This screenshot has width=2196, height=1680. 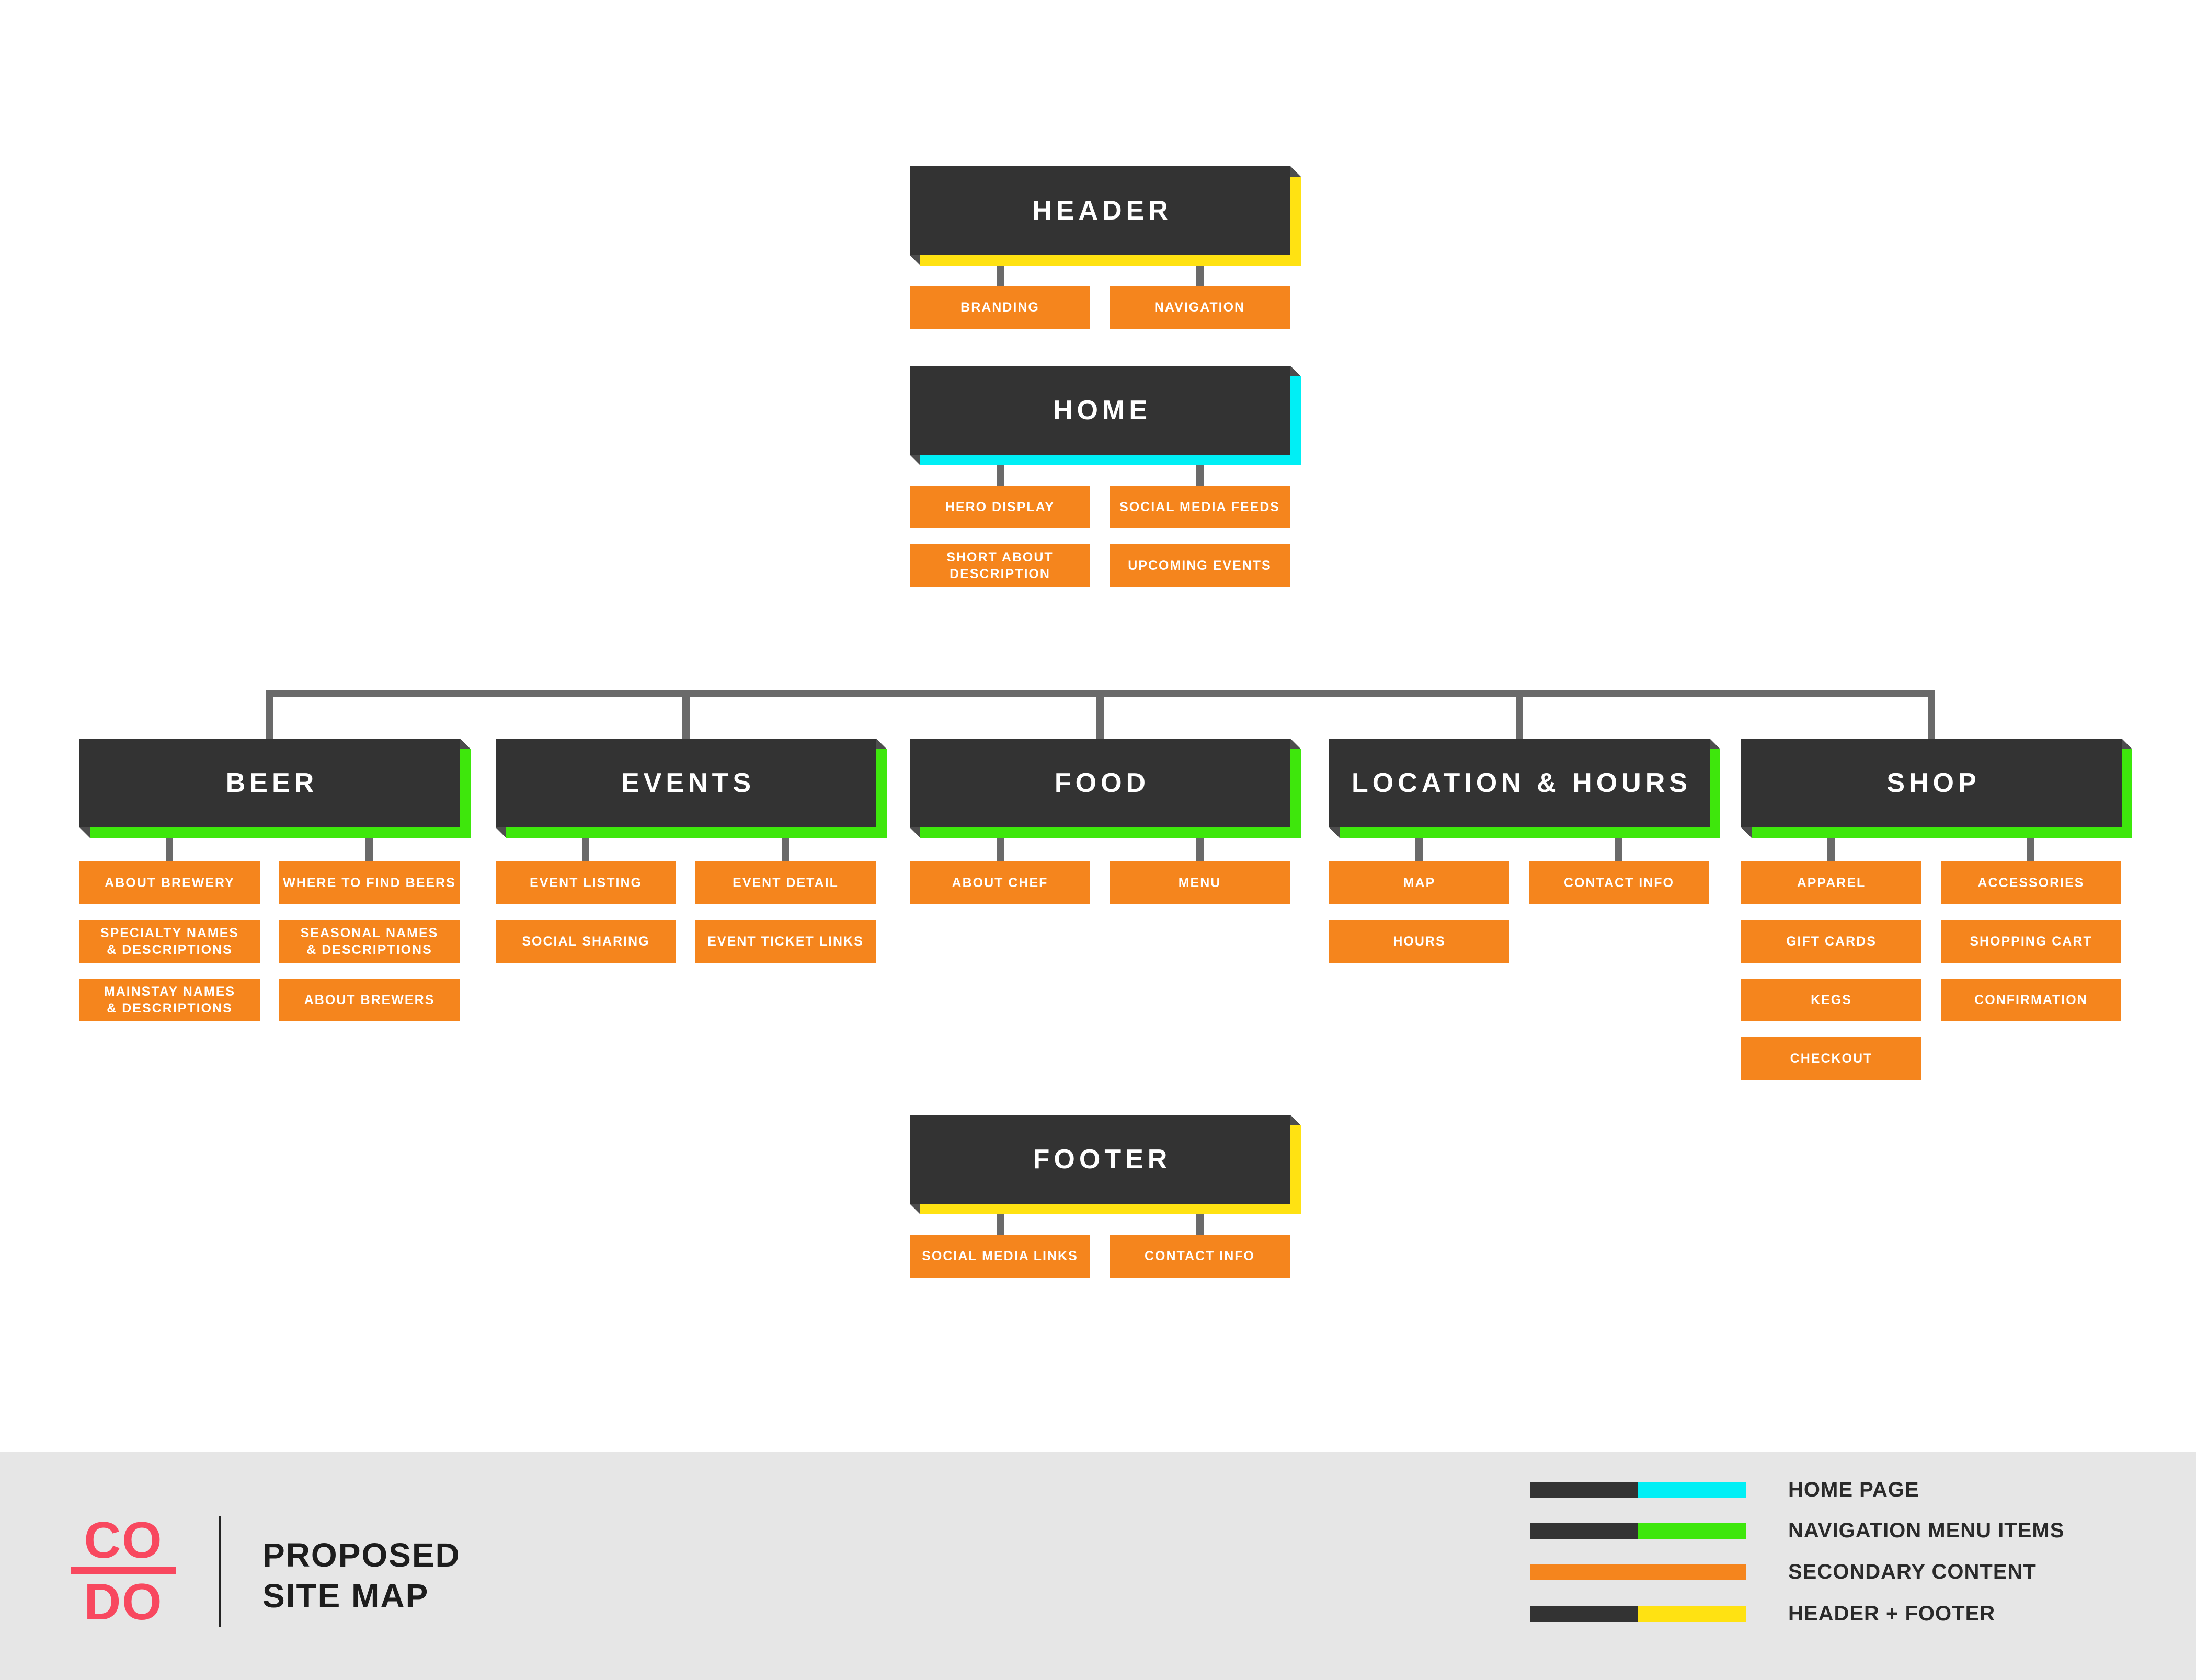 What do you see at coordinates (1000, 507) in the screenshot?
I see `node-hero-display: HERO DISPLAY` at bounding box center [1000, 507].